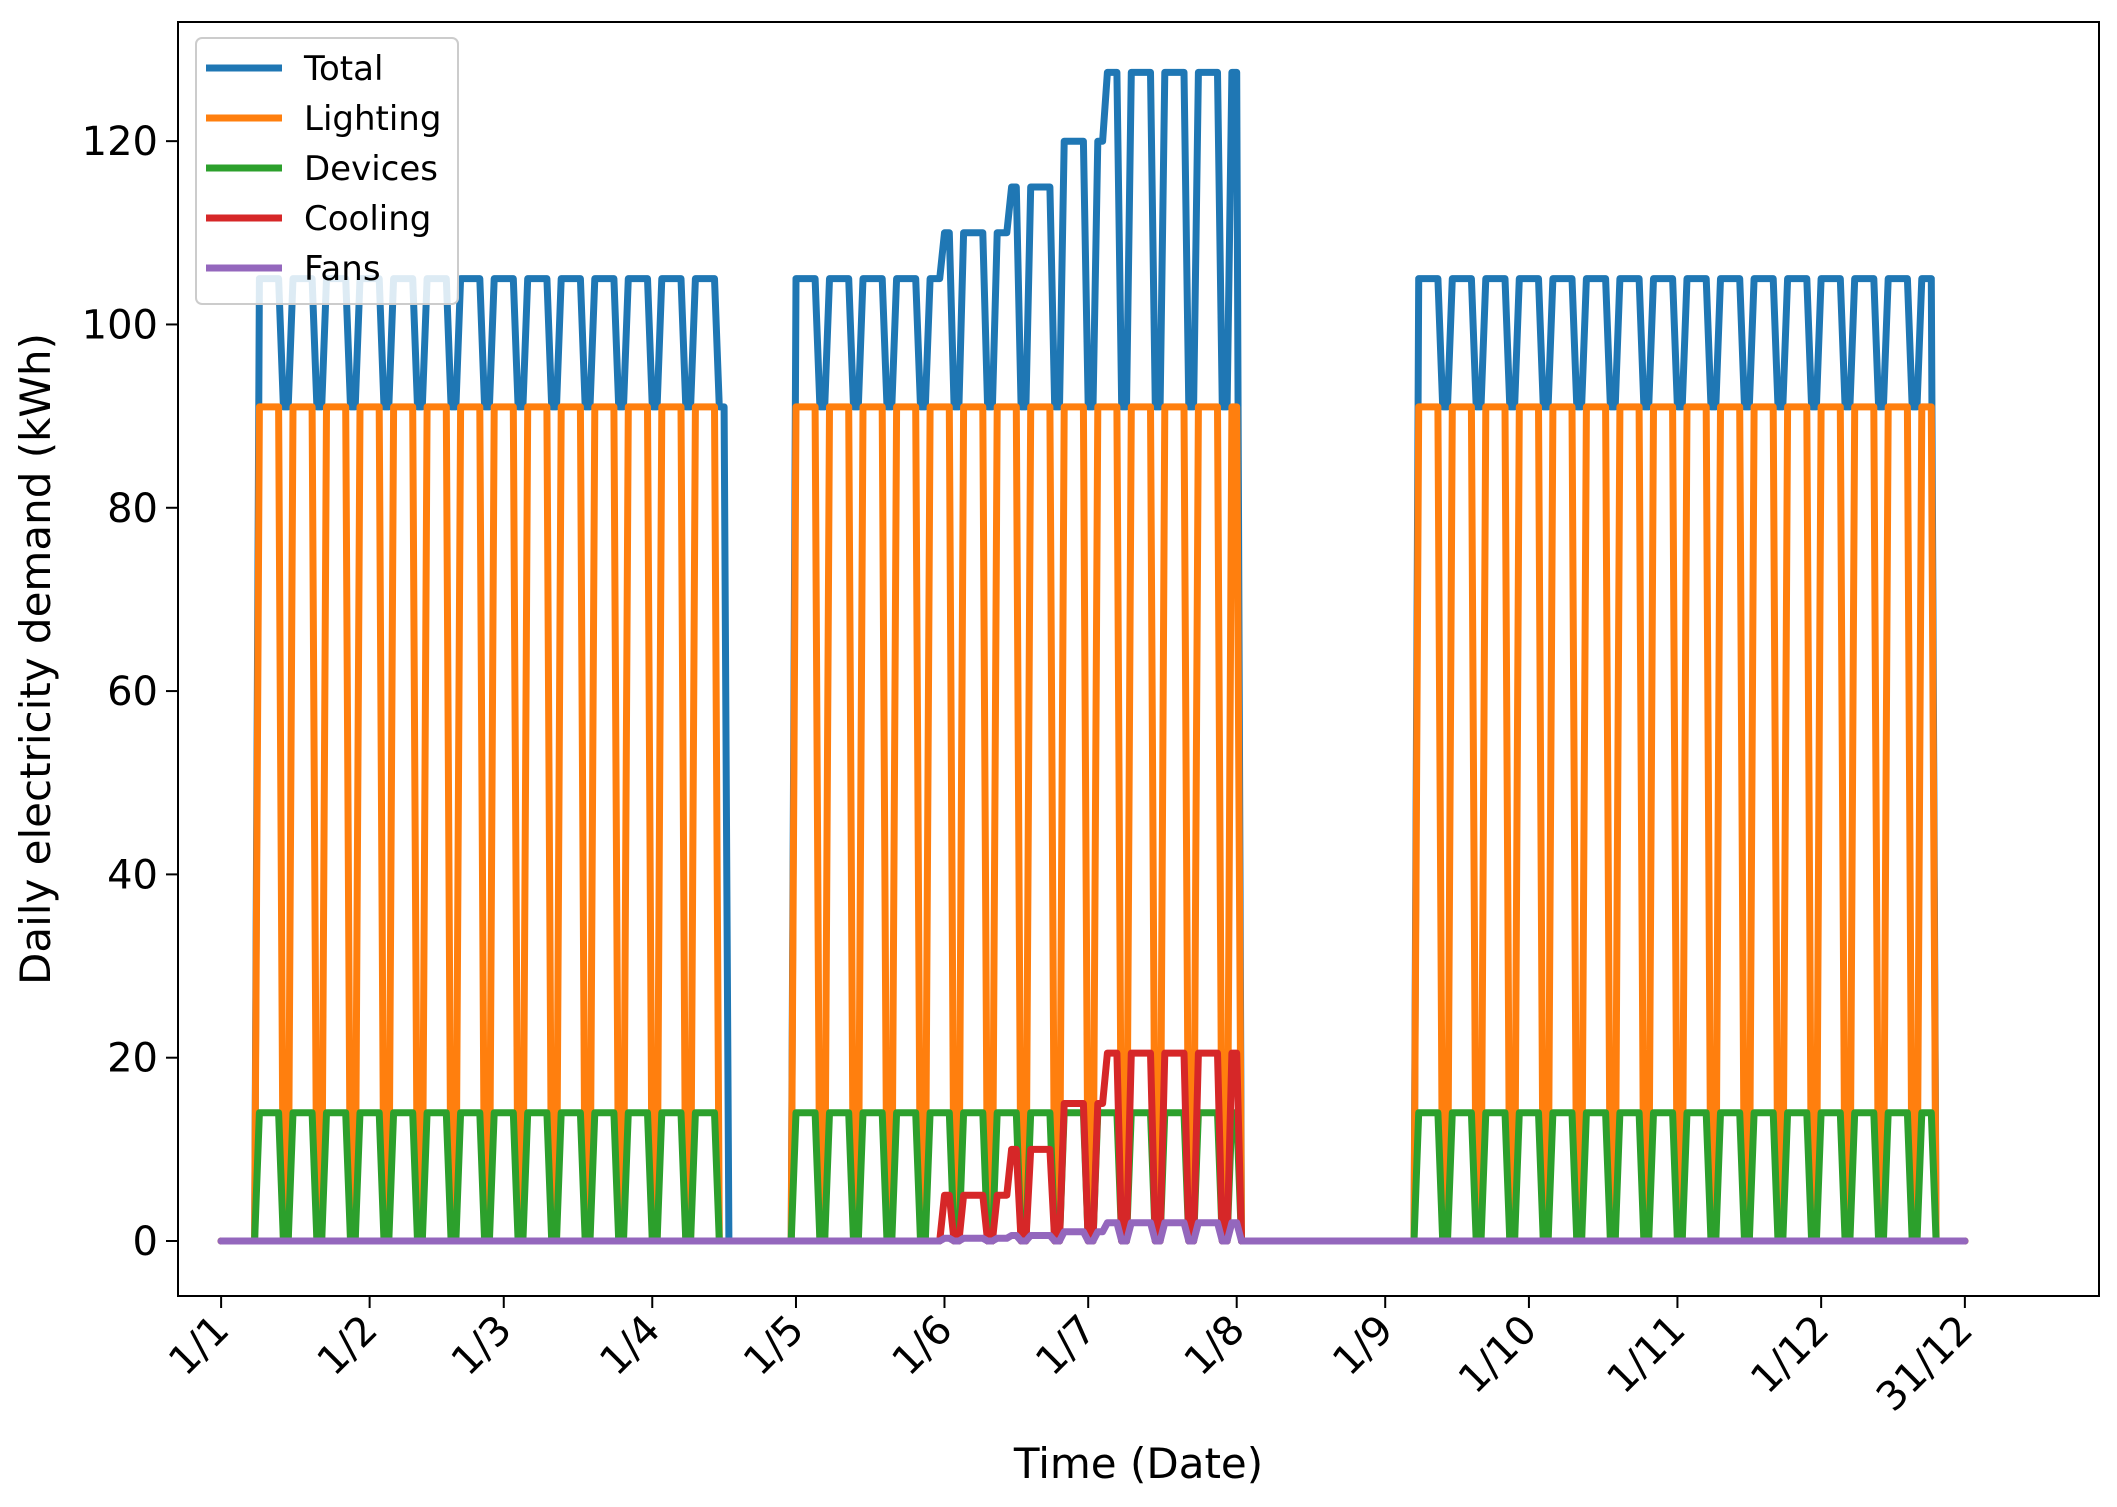 The width and height of the screenshot is (2117, 1507). Describe the element at coordinates (1093, 1232) in the screenshot. I see `series-line-fans` at that location.